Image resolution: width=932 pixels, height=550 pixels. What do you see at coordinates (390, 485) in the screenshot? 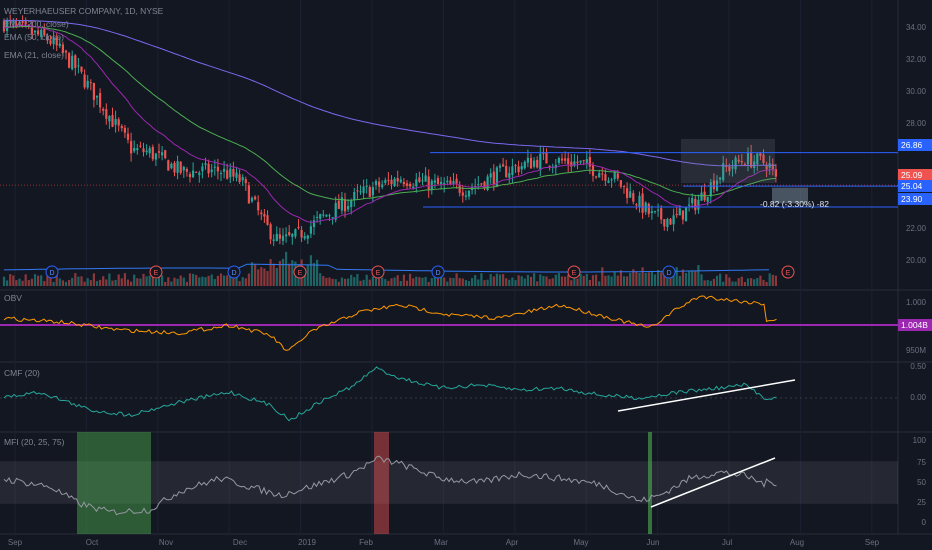
I see `mfi-line` at bounding box center [390, 485].